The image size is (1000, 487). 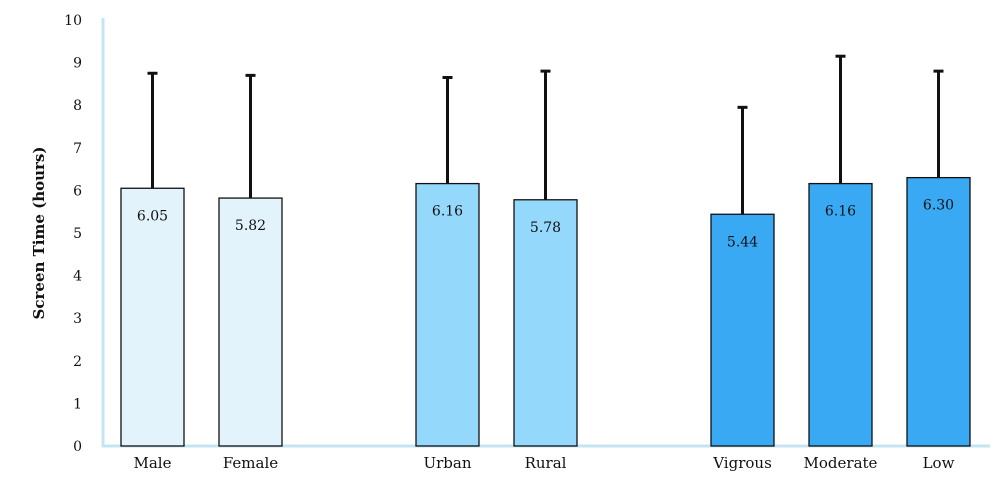 I want to click on bar-rural, so click(x=545, y=323).